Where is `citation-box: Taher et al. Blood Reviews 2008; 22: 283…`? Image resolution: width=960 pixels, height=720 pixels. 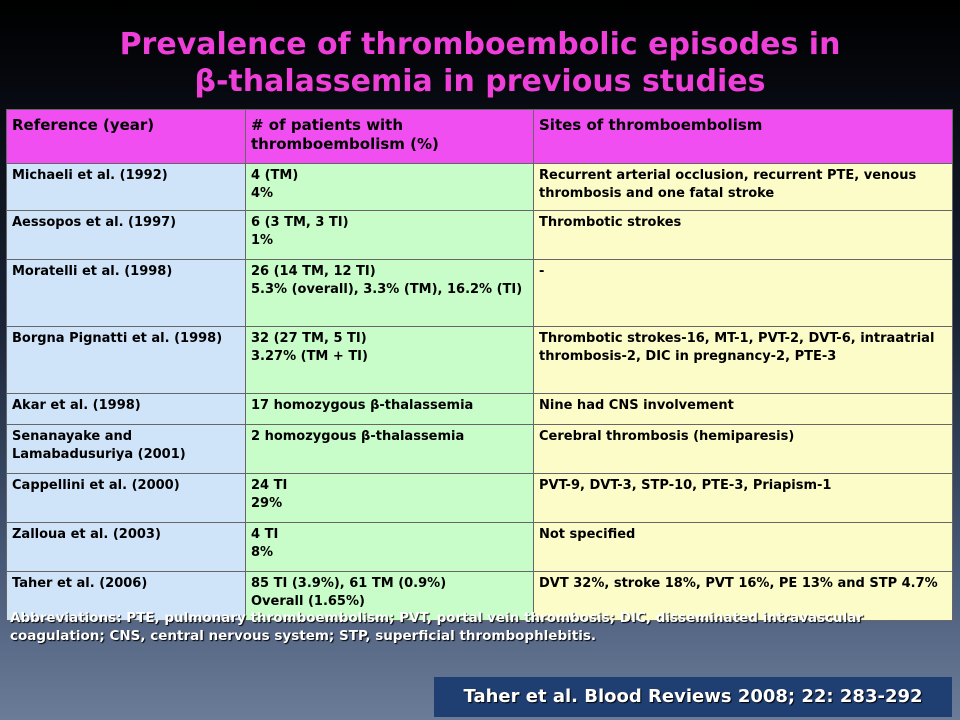
citation-box: Taher et al. Blood Reviews 2008; 22: 283… is located at coordinates (693, 697).